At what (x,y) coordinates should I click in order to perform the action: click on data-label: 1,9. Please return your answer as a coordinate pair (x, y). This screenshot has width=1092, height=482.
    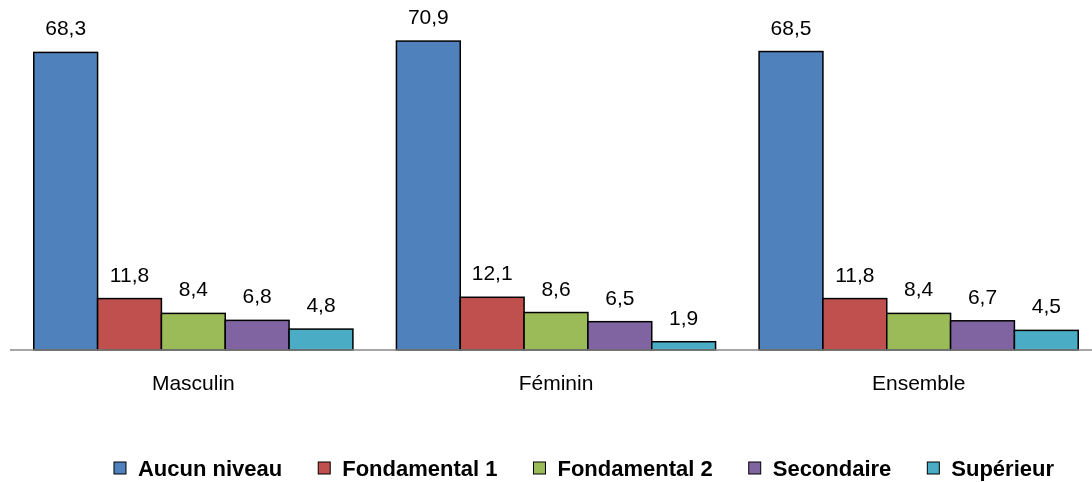
    Looking at the image, I should click on (684, 317).